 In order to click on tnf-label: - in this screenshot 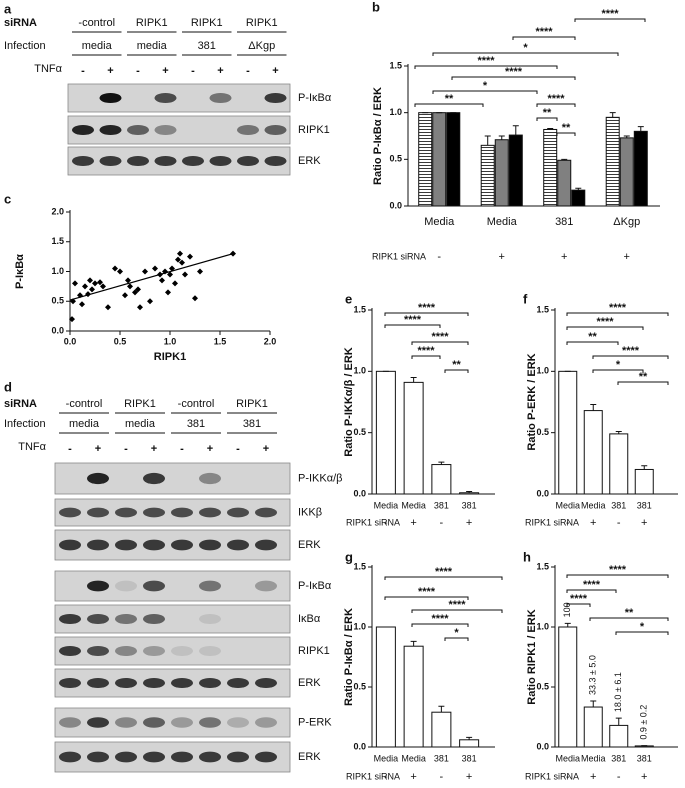, I will do `click(238, 449)`.